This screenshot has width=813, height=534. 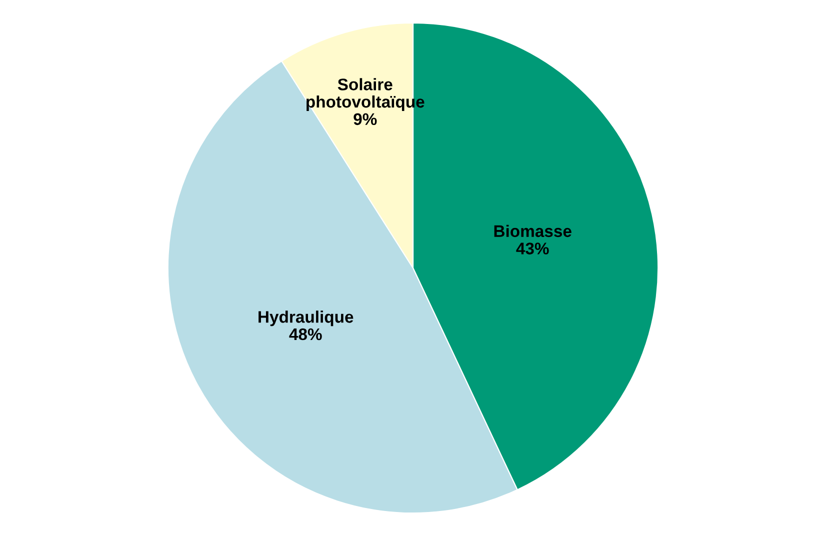 I want to click on data-label: 48%, so click(x=305, y=334).